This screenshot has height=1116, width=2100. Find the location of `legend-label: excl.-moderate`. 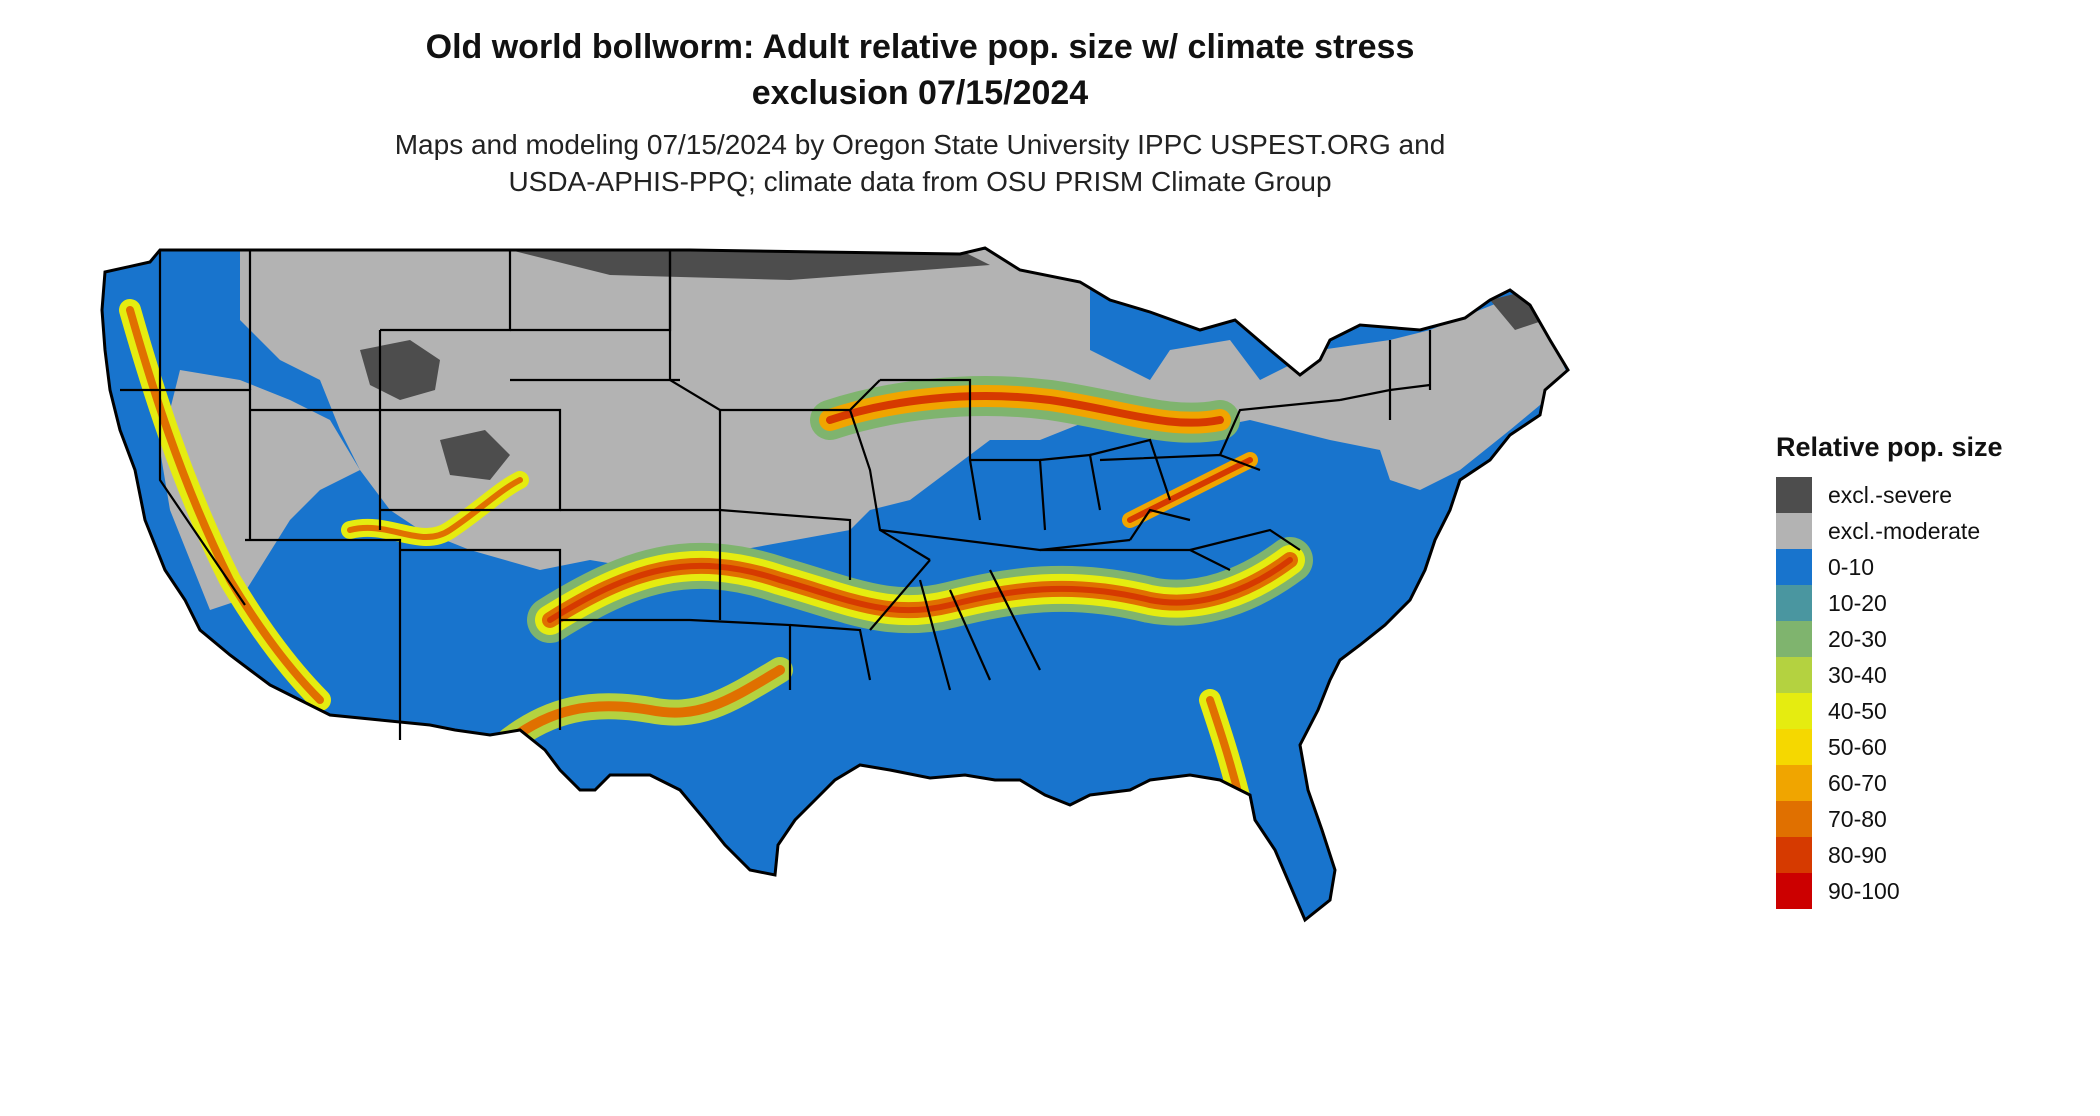

legend-label: excl.-moderate is located at coordinates (1904, 530).